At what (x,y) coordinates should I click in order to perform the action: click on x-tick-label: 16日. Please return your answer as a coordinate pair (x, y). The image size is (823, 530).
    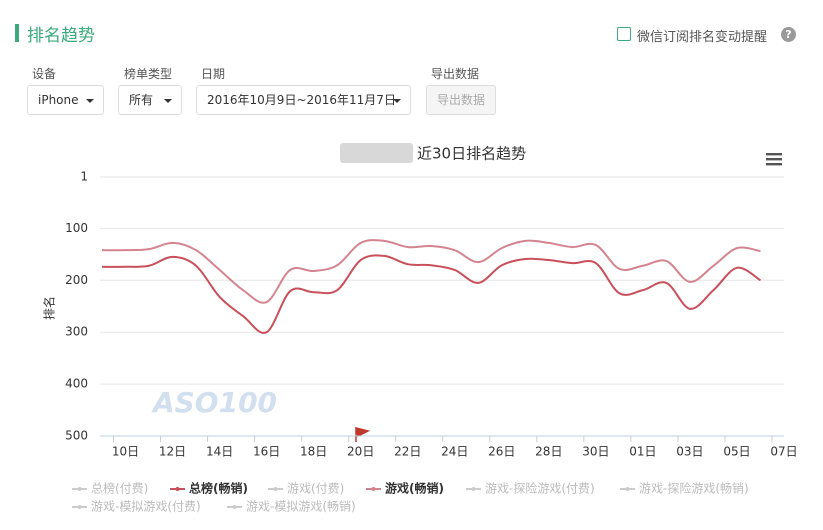
    Looking at the image, I should click on (266, 452).